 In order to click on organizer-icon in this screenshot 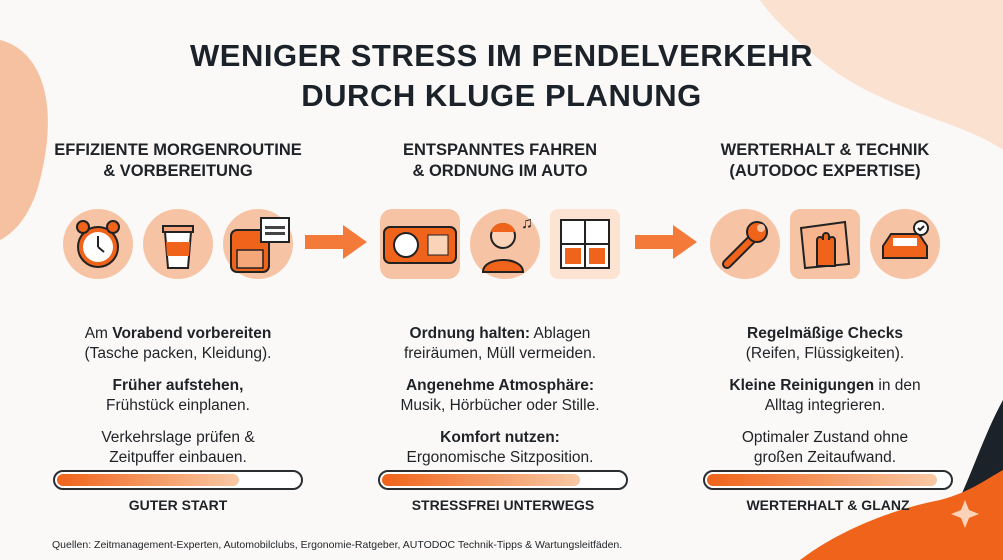, I will do `click(585, 244)`.